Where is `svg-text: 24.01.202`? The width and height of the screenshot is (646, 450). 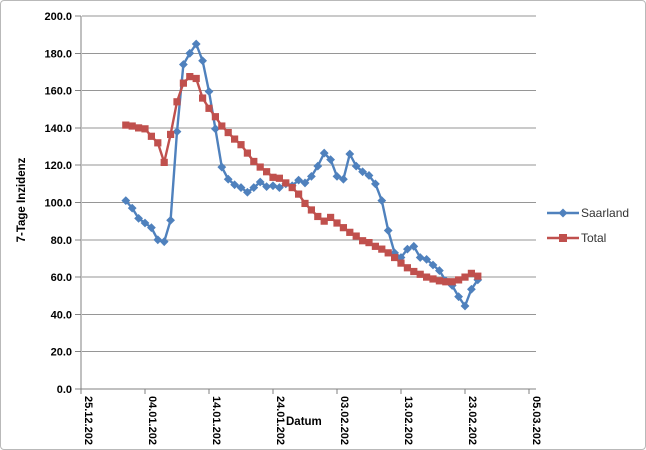
svg-text: 24.01.202 is located at coordinates (280, 420).